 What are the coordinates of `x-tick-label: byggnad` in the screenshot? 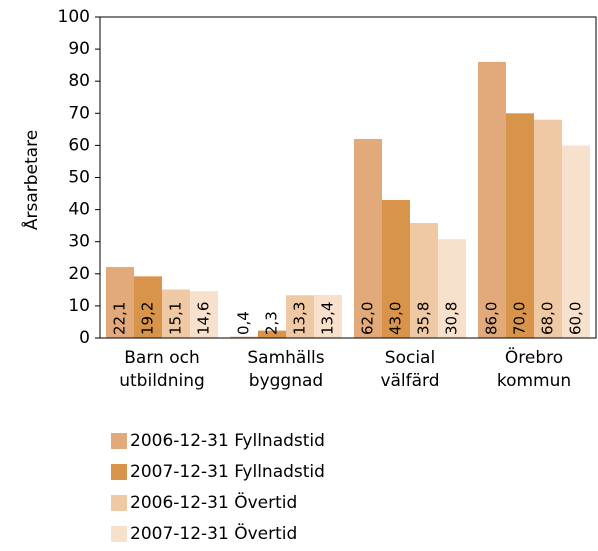 It's located at (286, 381).